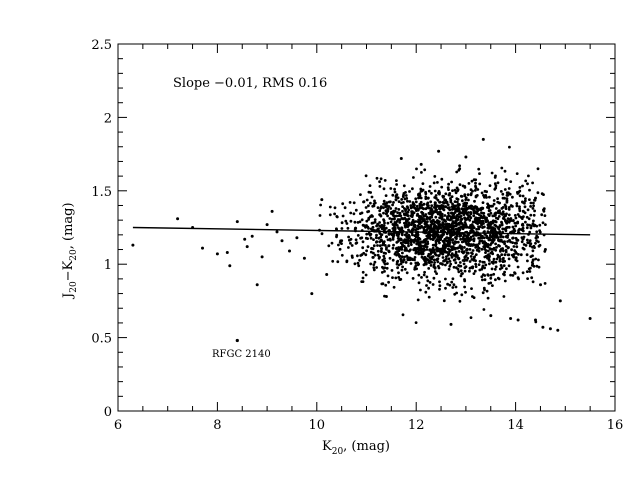 The width and height of the screenshot is (635, 491). Describe the element at coordinates (118, 425) in the screenshot. I see `x-tick-label: 6` at that location.